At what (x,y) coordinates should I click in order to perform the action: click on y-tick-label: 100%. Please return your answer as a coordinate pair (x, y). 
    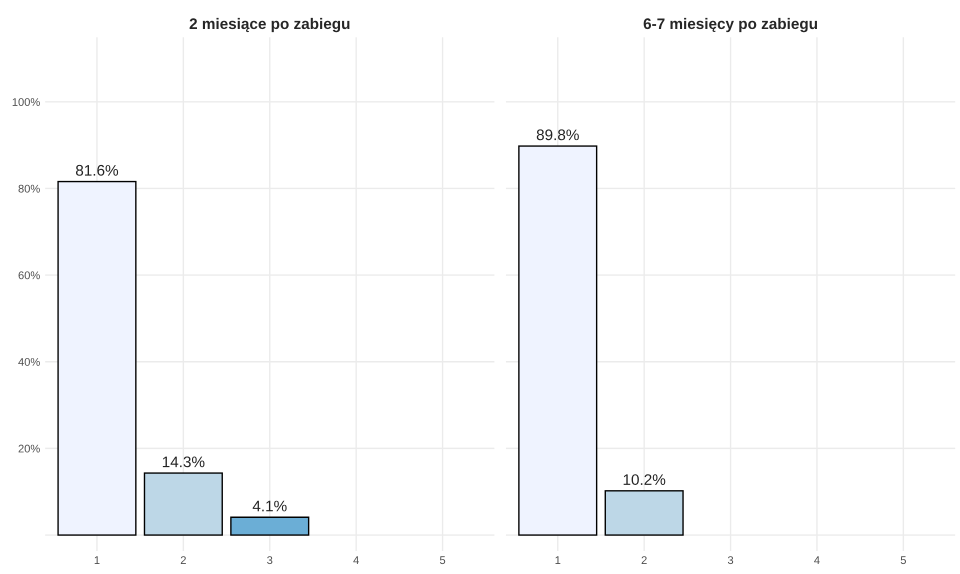
    Looking at the image, I should click on (26, 102).